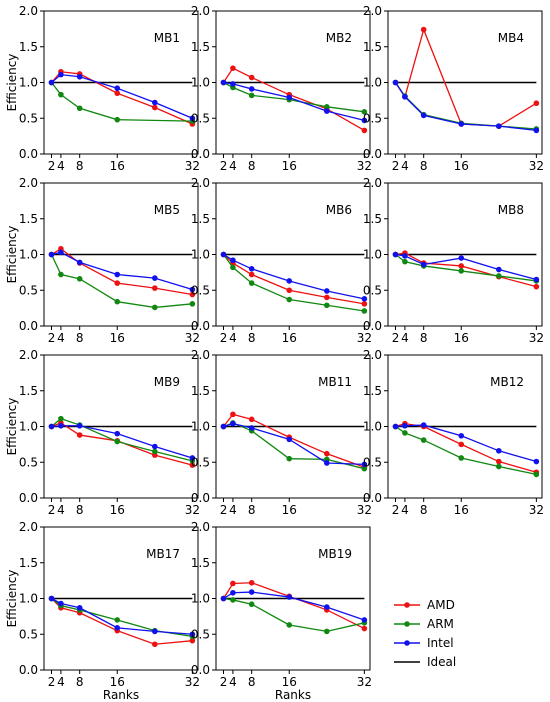  What do you see at coordinates (372, 83) in the screenshot?
I see `panel-mb4-ytick-label: 1.0` at bounding box center [372, 83].